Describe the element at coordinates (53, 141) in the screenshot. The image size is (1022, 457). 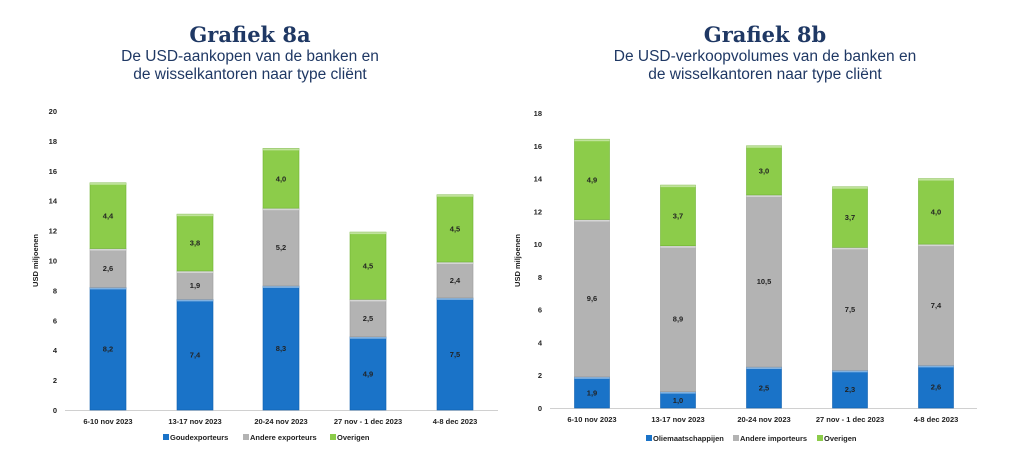
I see `chart-a-y-tick: 18` at that location.